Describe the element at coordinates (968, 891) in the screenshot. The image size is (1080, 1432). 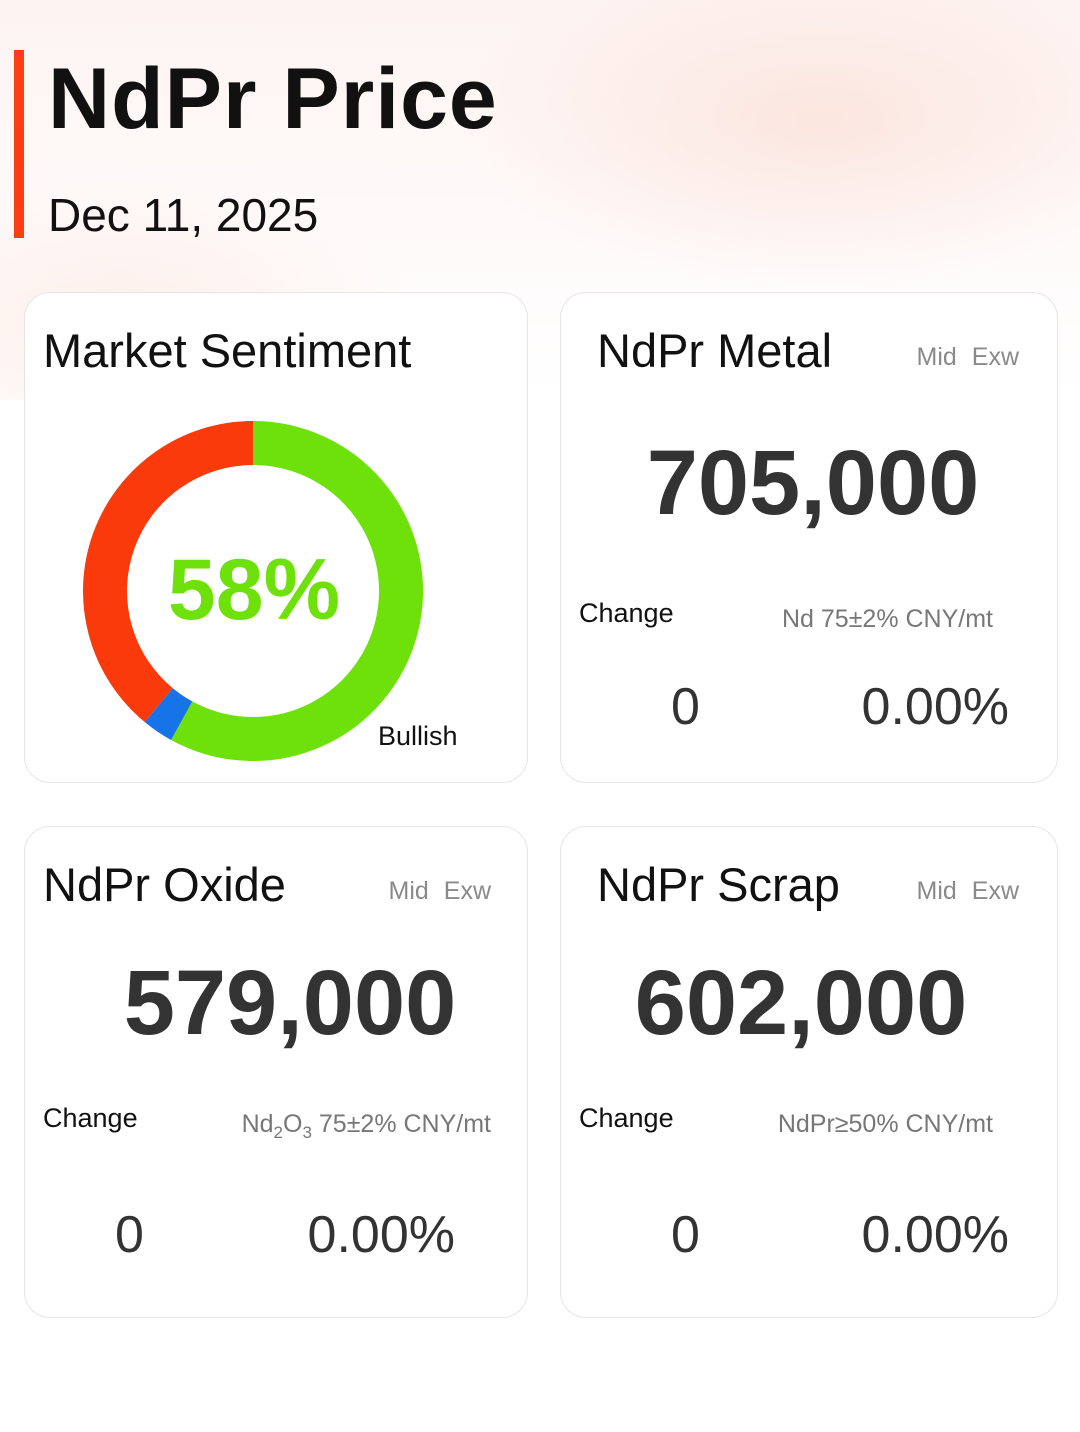
I see `scrap-tags: Mid Exw` at that location.